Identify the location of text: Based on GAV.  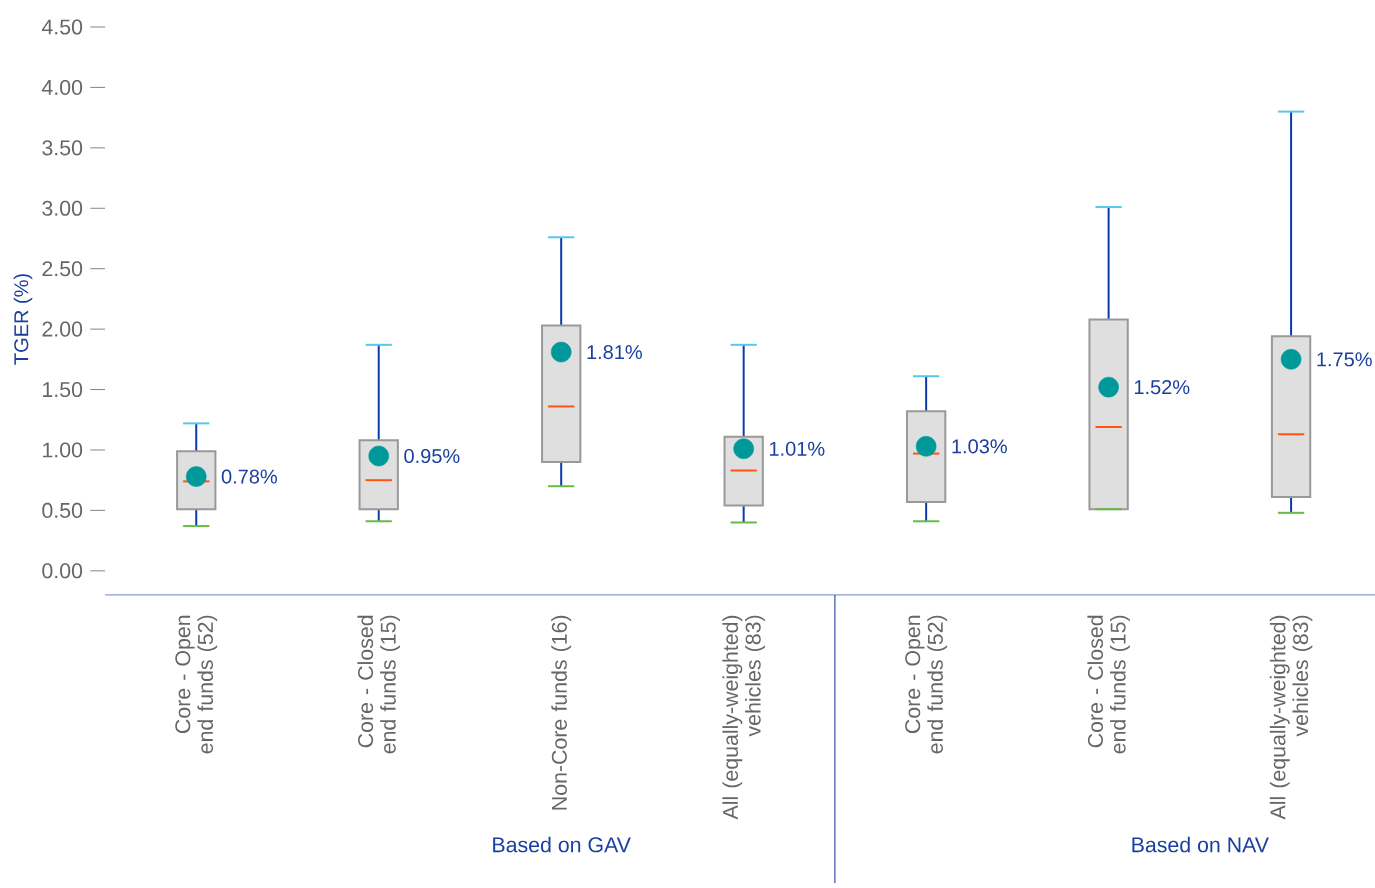
(562, 844).